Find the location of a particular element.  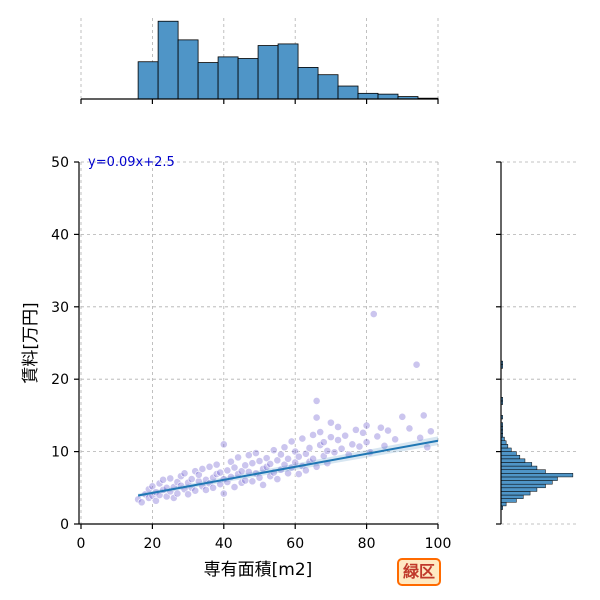

x-axis-label: 専有面積[m2] is located at coordinates (258, 570).